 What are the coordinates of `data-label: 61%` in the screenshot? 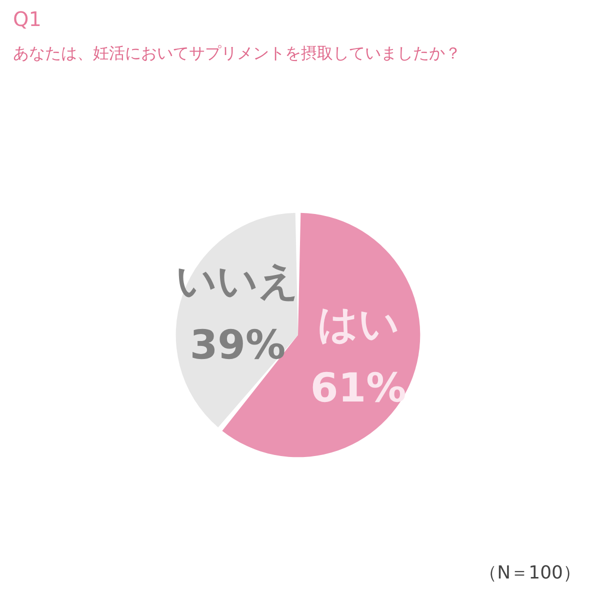 It's located at (358, 389).